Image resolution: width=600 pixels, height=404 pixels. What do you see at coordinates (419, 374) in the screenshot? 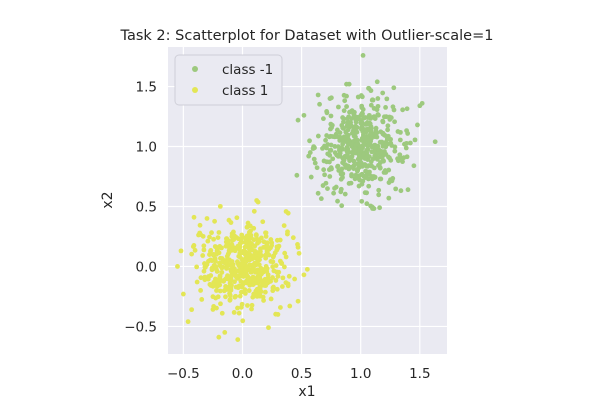
I see `x-tick-label: 1.5` at bounding box center [419, 374].